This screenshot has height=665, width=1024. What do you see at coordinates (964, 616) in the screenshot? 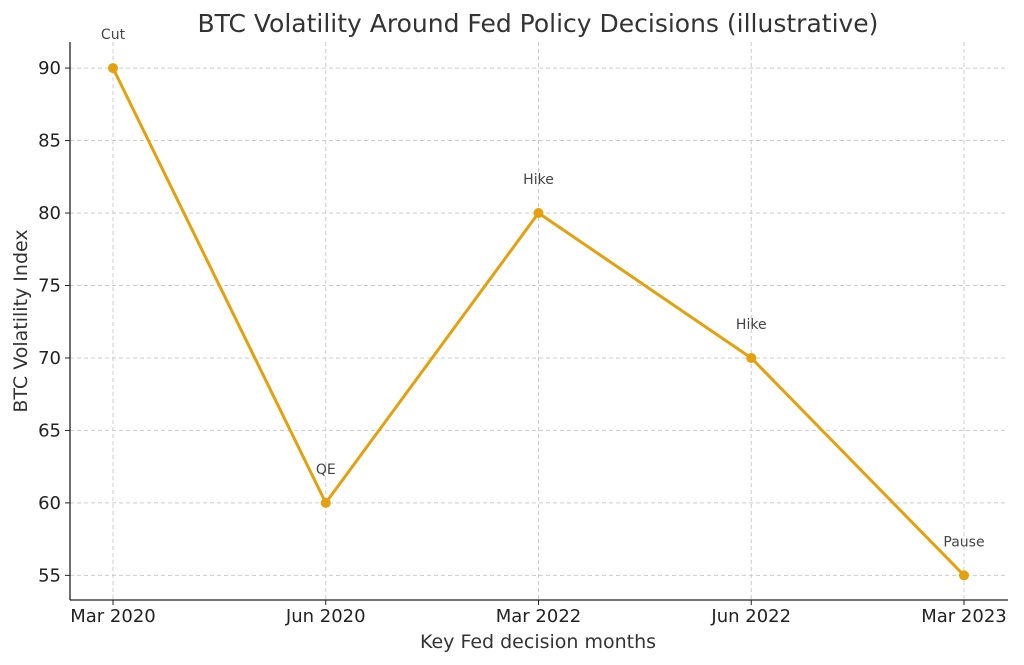
I see `x-tick-label: Mar 2023` at bounding box center [964, 616].